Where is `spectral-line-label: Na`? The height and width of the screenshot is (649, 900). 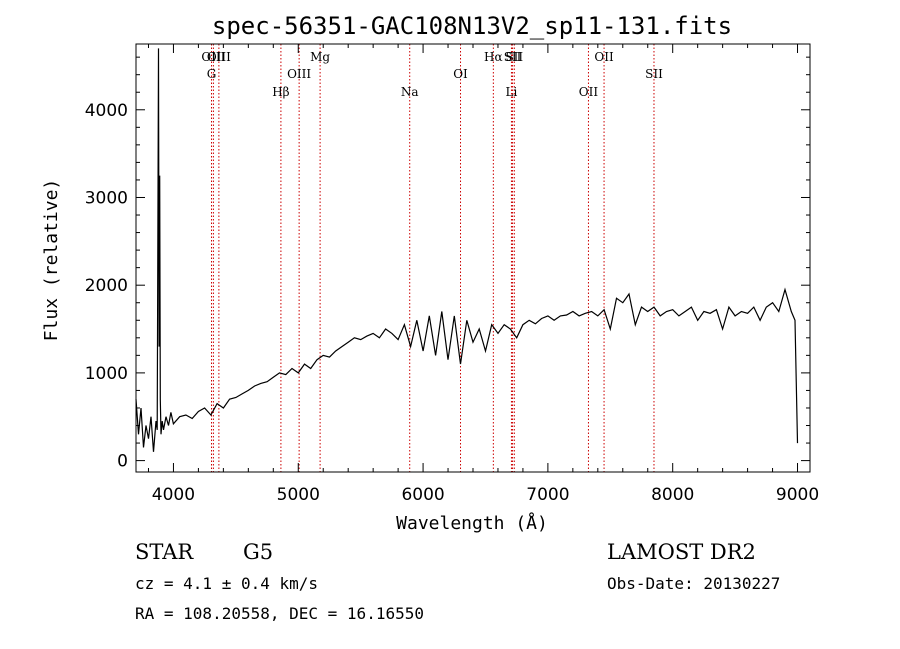
spectral-line-label: Na is located at coordinates (410, 92).